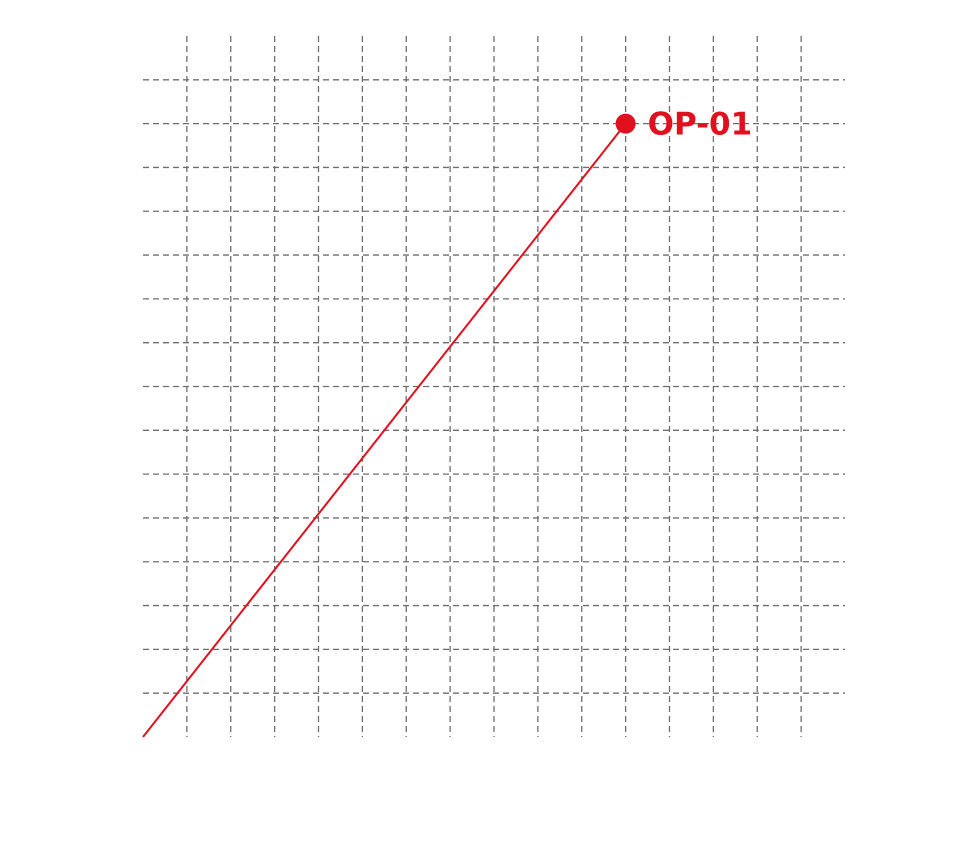 The image size is (960, 855). What do you see at coordinates (625, 123) in the screenshot?
I see `data-point-marker` at bounding box center [625, 123].